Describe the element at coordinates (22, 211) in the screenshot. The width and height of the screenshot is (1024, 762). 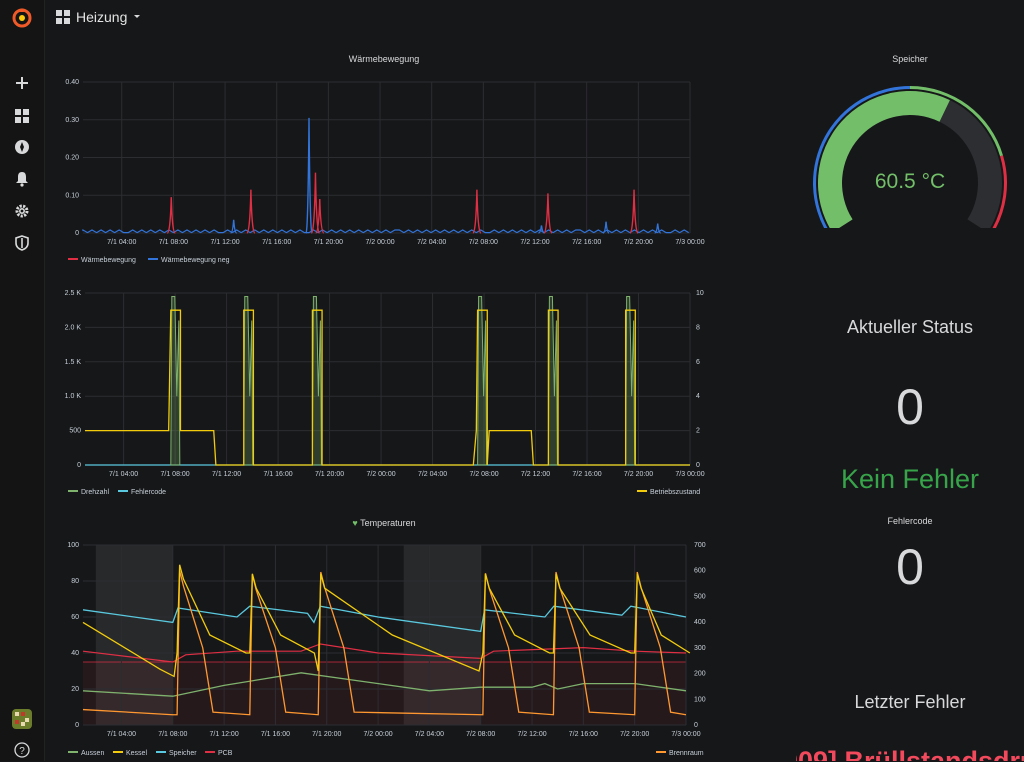
I see `gear-icon` at that location.